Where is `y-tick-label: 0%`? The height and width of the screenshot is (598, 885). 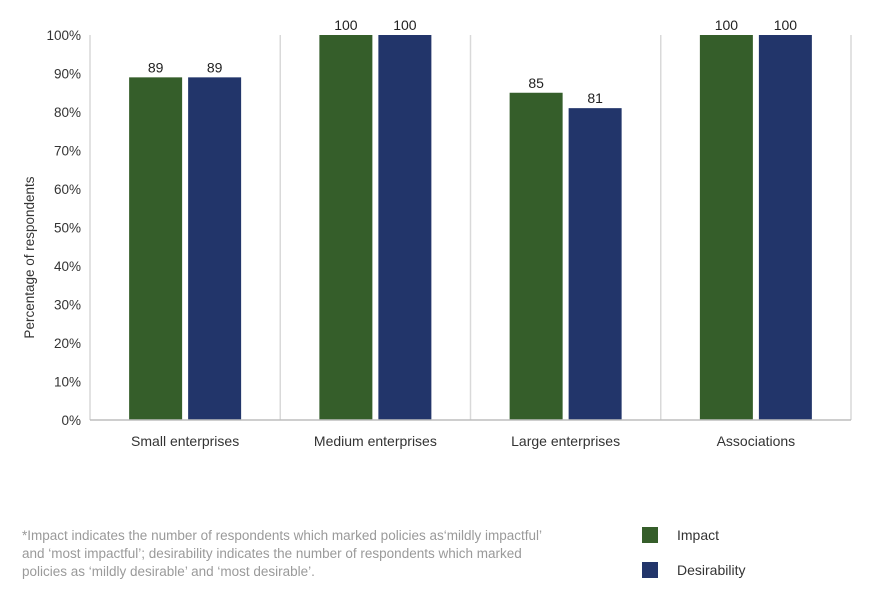
y-tick-label: 0% is located at coordinates (71, 420).